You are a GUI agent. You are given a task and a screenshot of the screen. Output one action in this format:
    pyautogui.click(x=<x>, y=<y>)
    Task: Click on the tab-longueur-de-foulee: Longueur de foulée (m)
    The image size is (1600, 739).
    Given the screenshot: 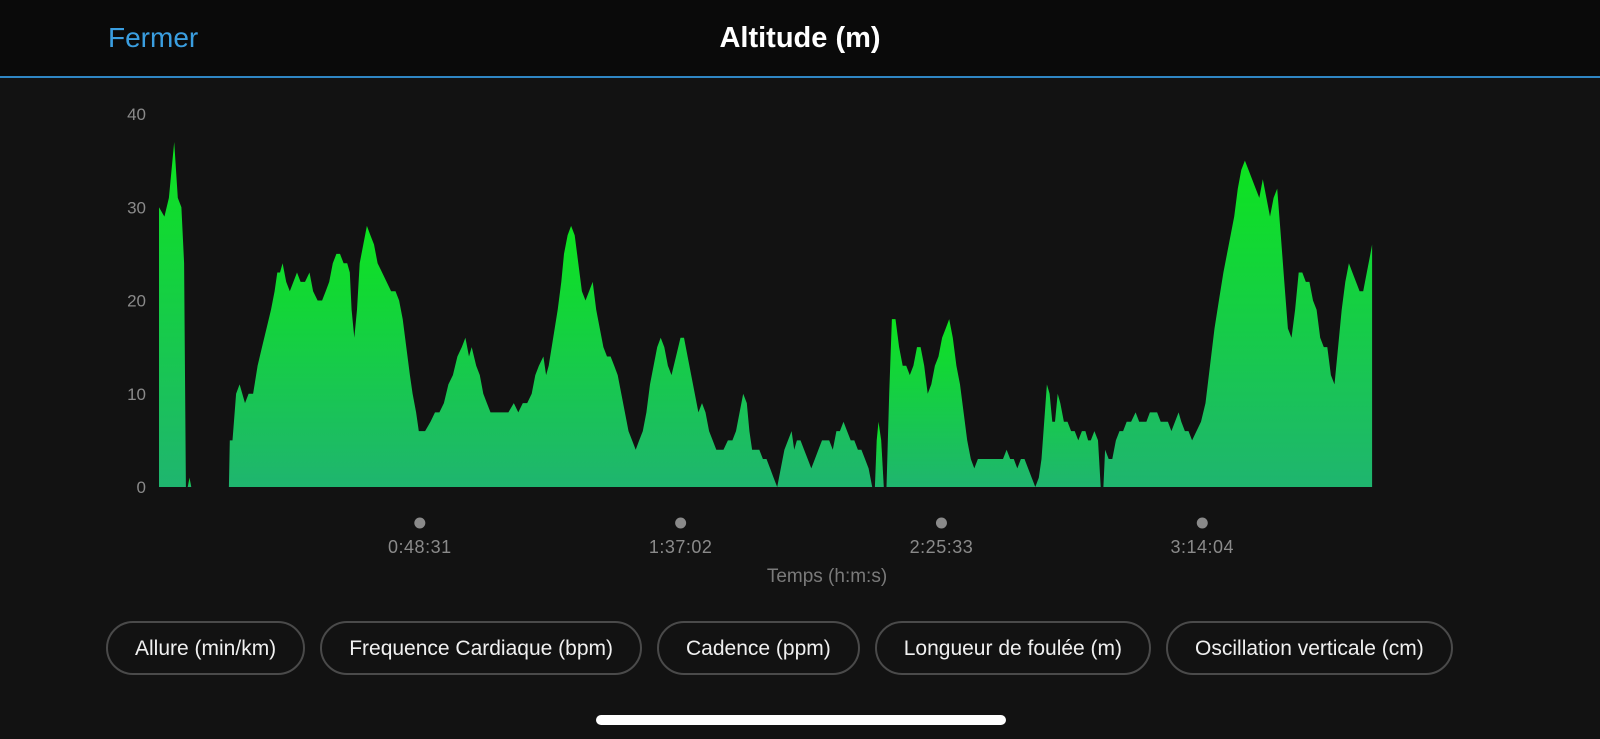 What is the action you would take?
    pyautogui.click(x=1013, y=648)
    